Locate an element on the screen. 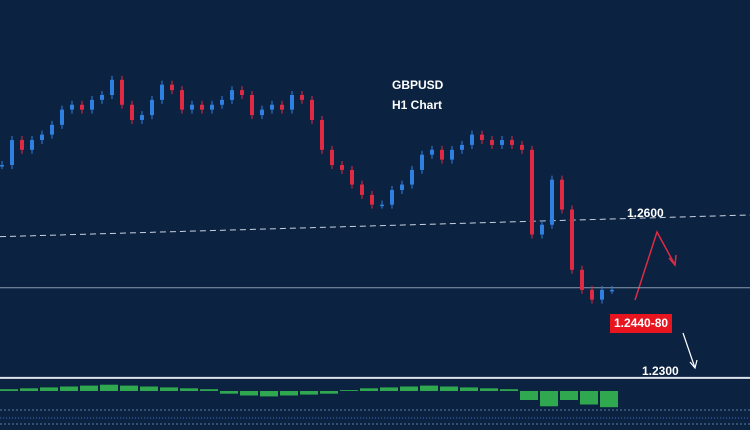  chart-title: GBPUSD is located at coordinates (418, 85).